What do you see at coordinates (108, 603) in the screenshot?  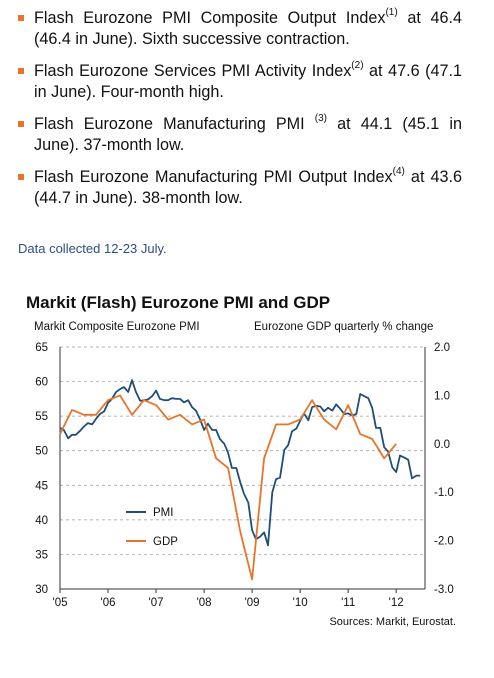 I see `x-tick-label: '06` at bounding box center [108, 603].